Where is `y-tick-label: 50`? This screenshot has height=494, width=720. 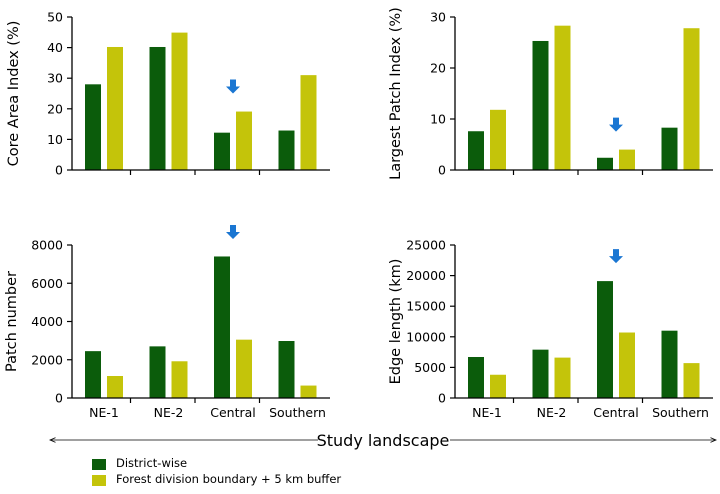
y-tick-label: 50 is located at coordinates (55, 17).